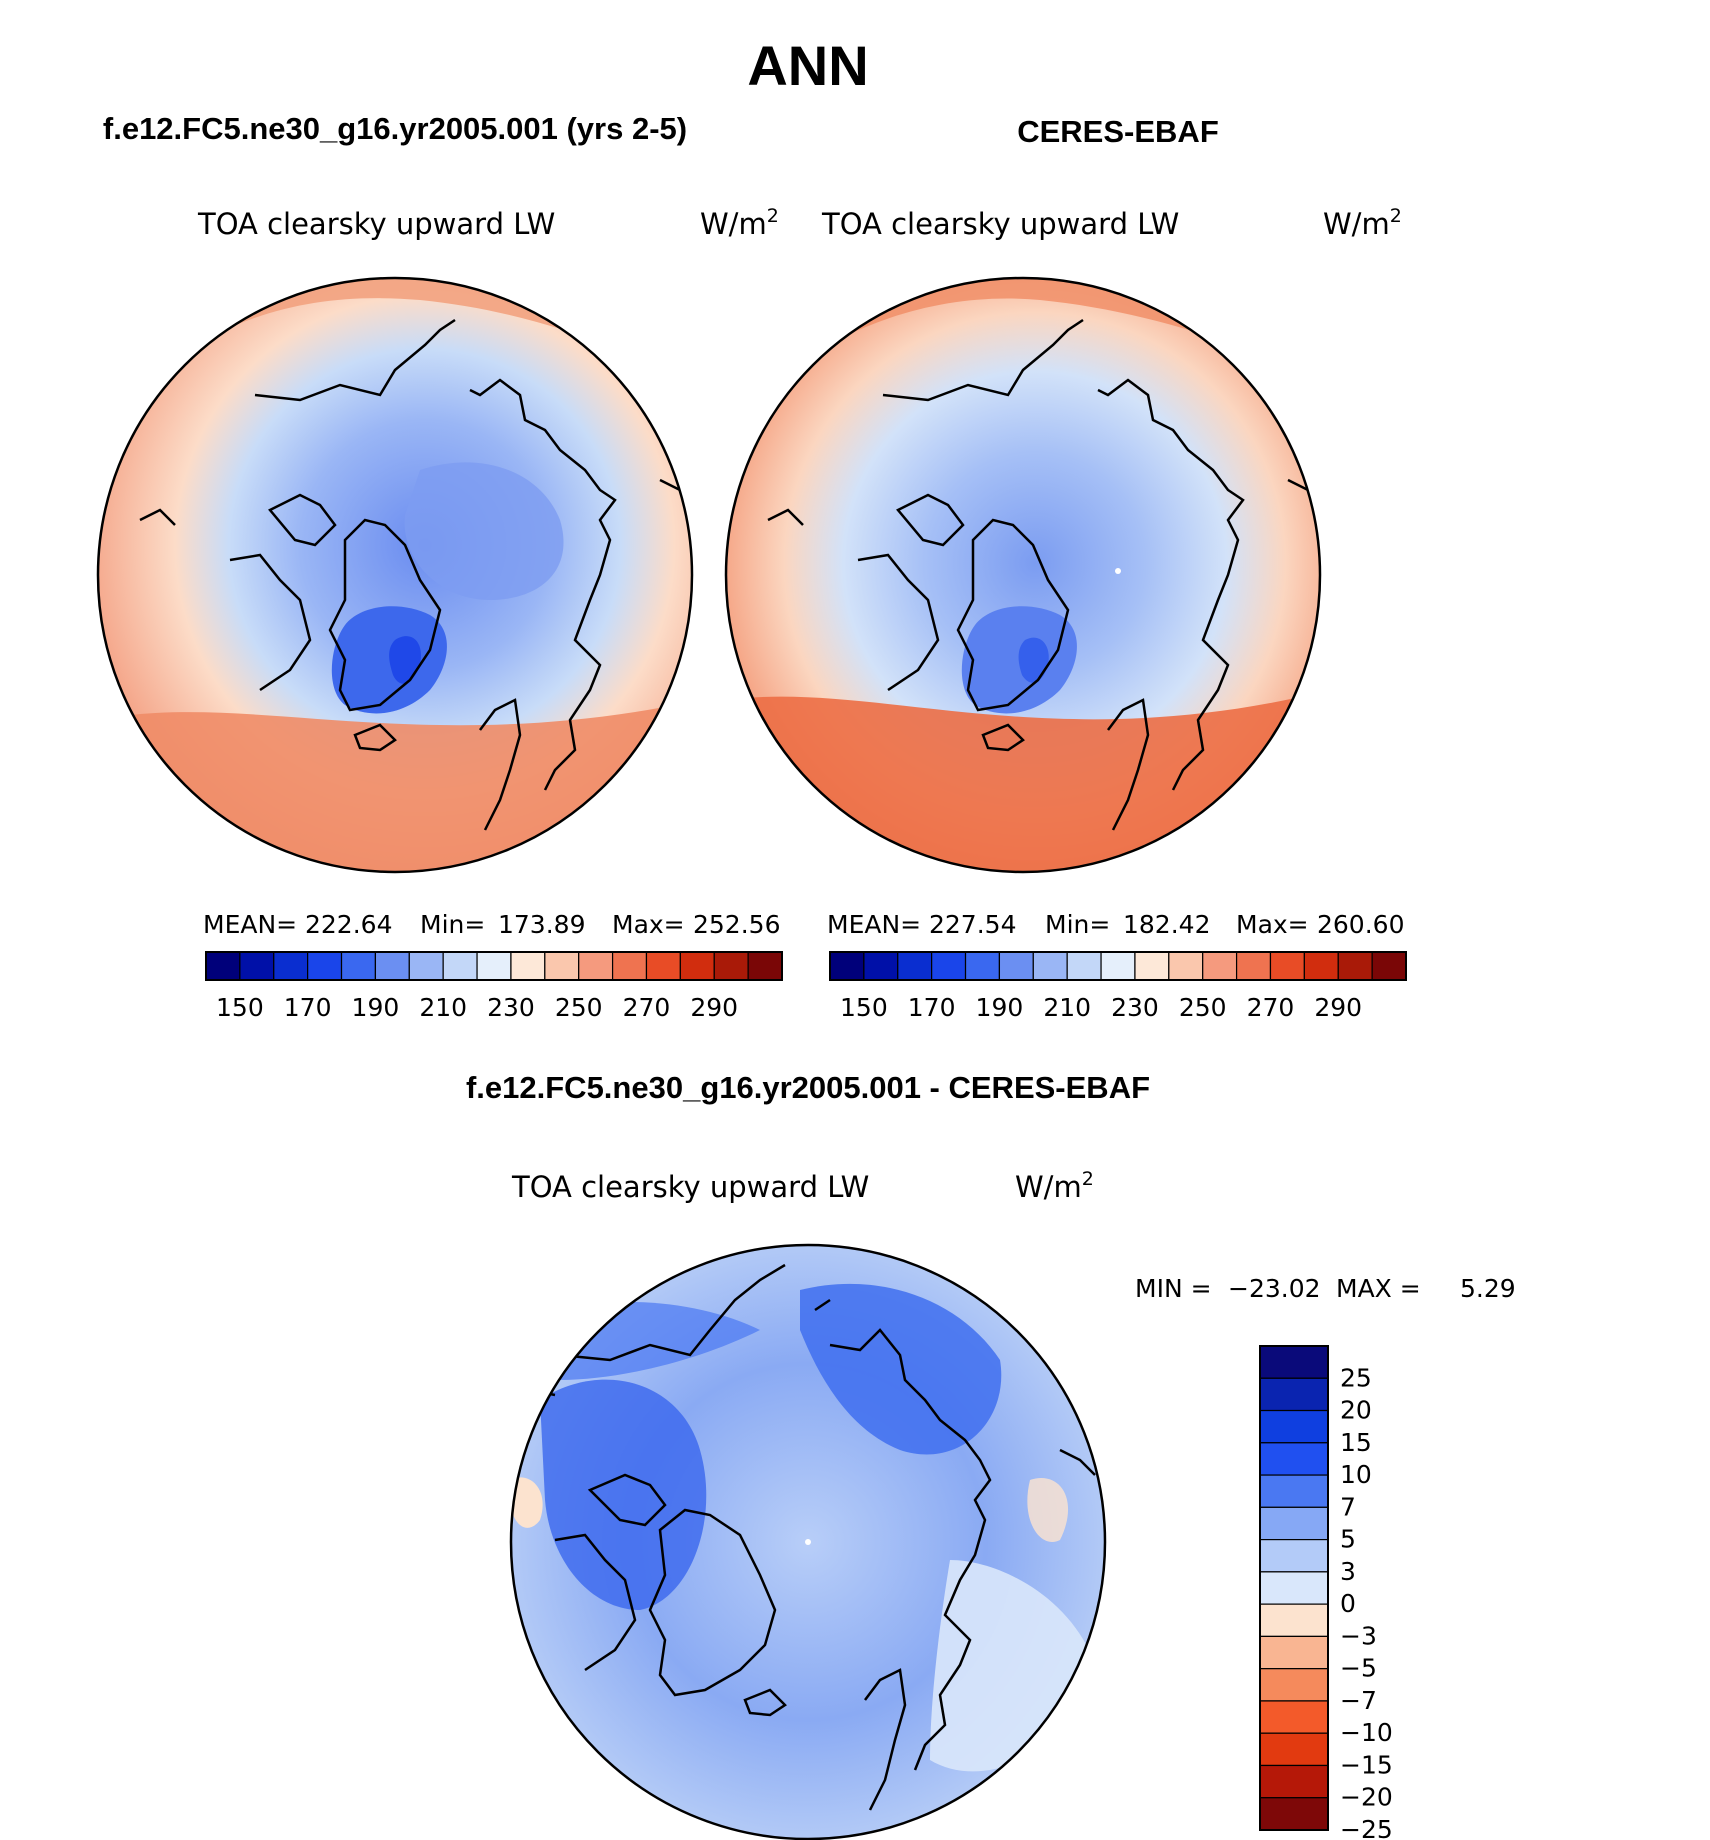 This screenshot has height=1840, width=1710. I want to click on left-colorbar-label: 230, so click(511, 1007).